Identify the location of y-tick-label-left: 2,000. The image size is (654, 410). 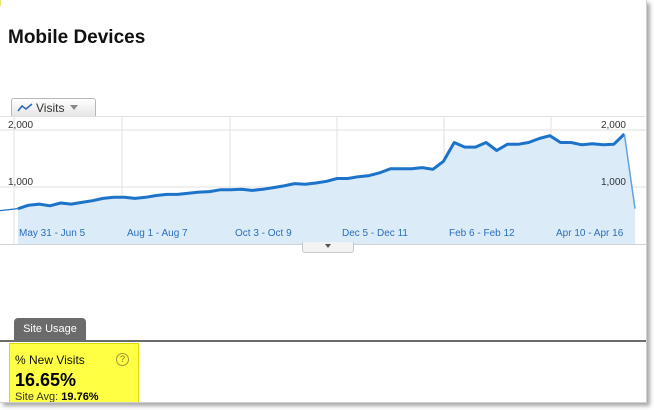
(20, 125).